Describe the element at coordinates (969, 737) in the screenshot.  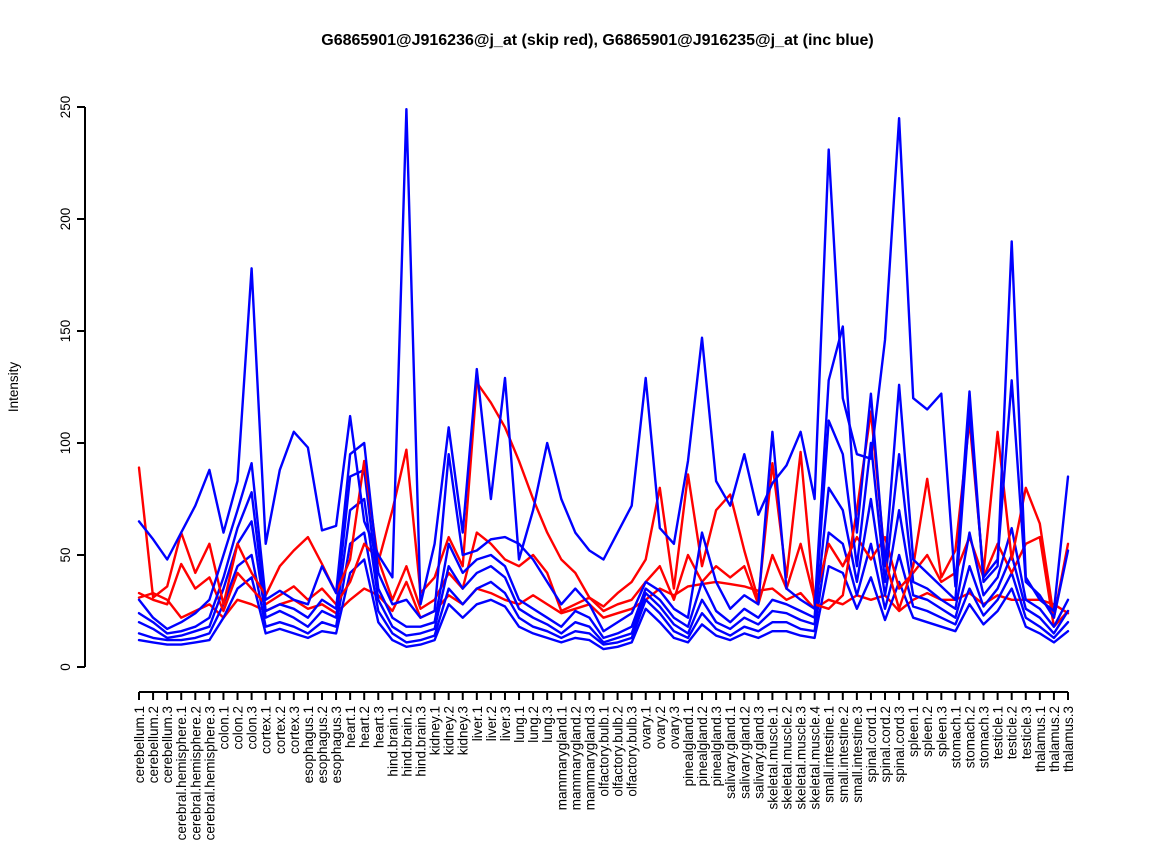
I see `x-tick-label: stomach.2` at that location.